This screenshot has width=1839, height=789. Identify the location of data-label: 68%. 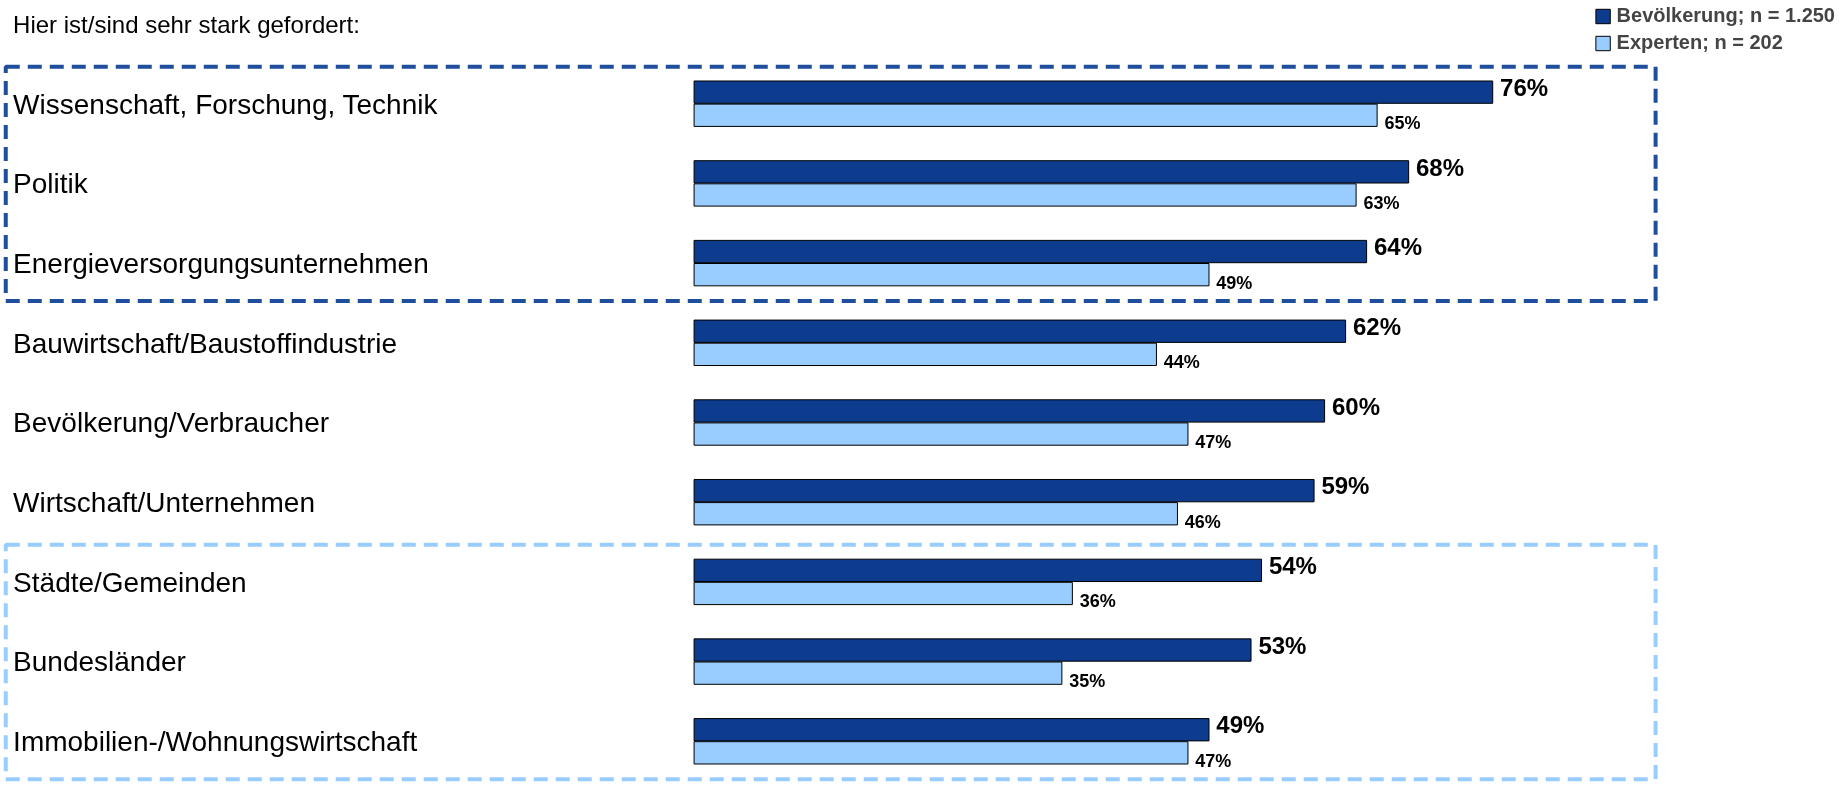
(1440, 167).